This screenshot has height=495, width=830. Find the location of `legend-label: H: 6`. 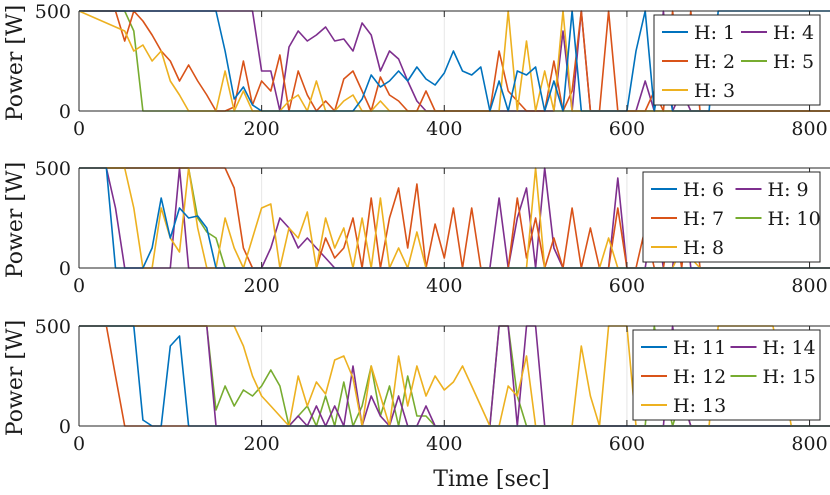

legend-label: H: 6 is located at coordinates (703, 190).